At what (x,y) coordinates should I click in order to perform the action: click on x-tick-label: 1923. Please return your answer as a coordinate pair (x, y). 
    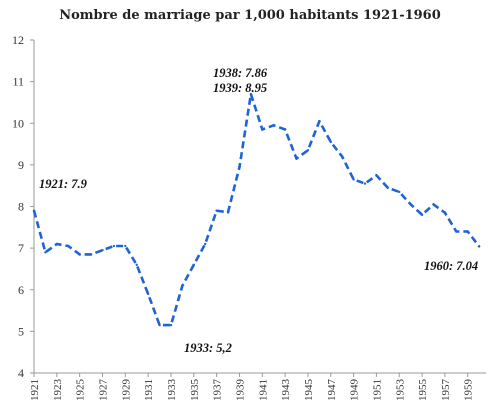
    Looking at the image, I should click on (58, 390).